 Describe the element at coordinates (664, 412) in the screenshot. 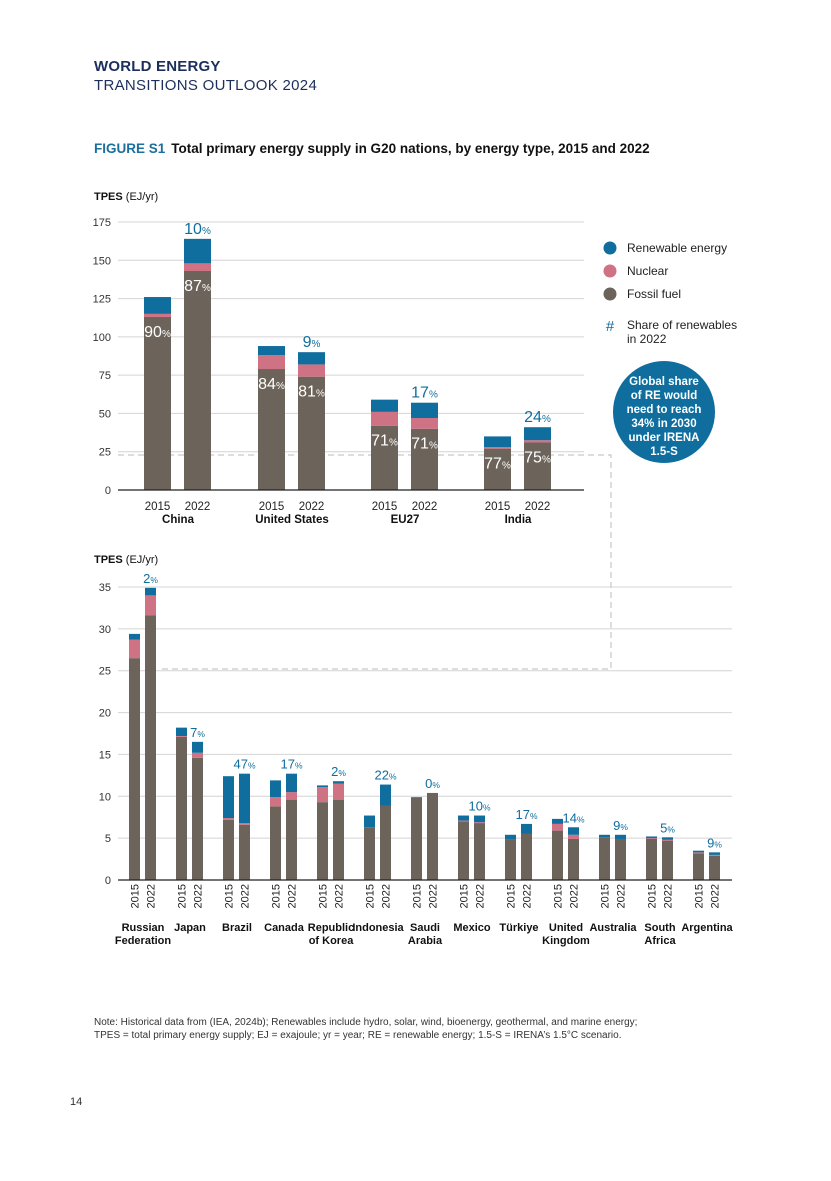

I see `global-share-callout-circle` at that location.